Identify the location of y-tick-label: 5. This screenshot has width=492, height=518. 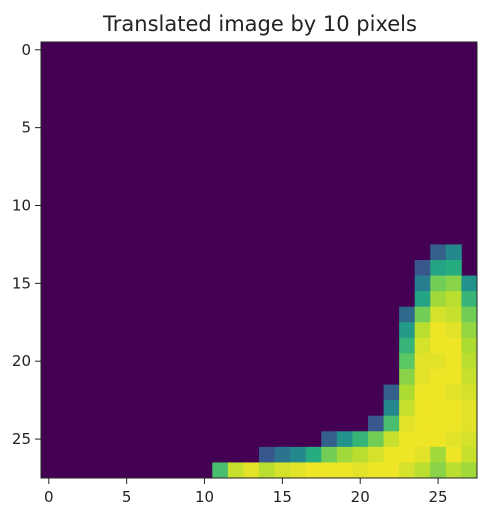
(26, 128).